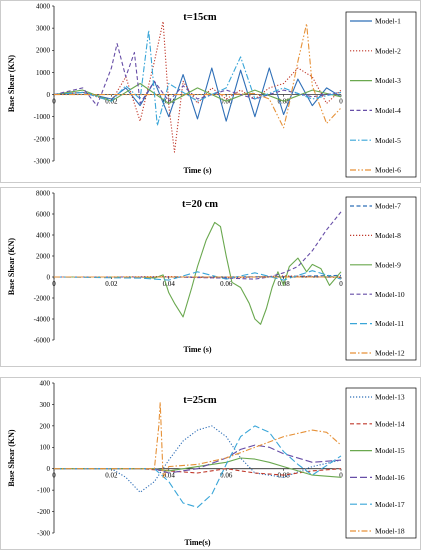 The image size is (421, 550). What do you see at coordinates (200, 400) in the screenshot?
I see `chart-title: t=25cm` at bounding box center [200, 400].